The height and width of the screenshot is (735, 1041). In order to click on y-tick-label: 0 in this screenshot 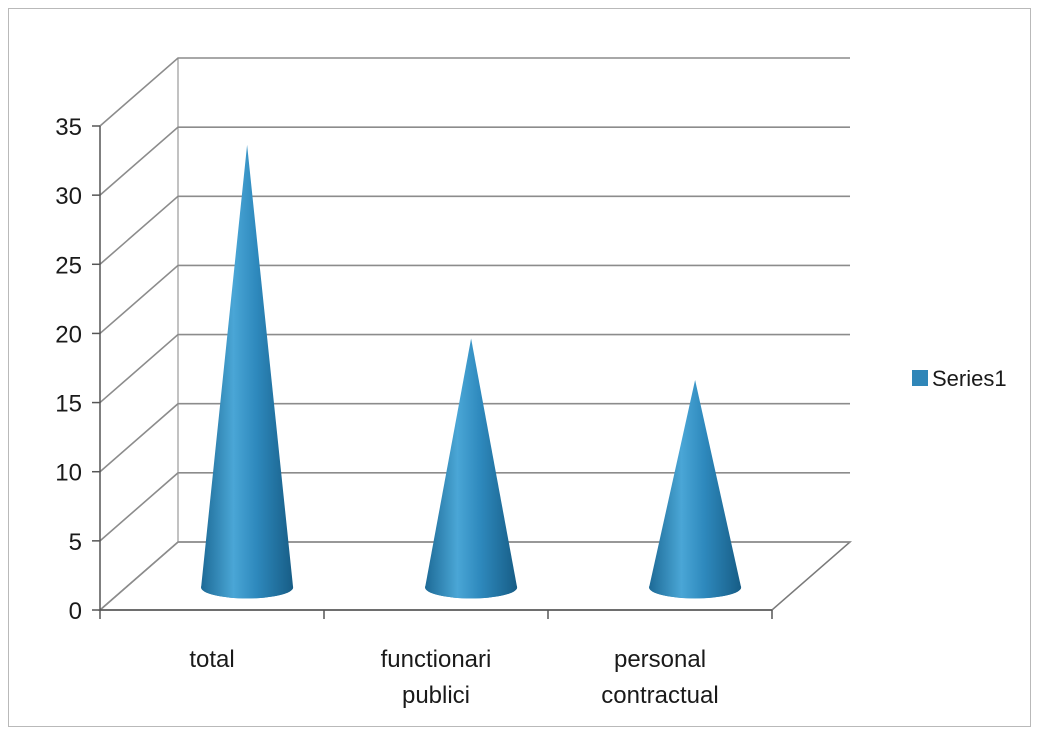, I will do `click(75, 611)`.